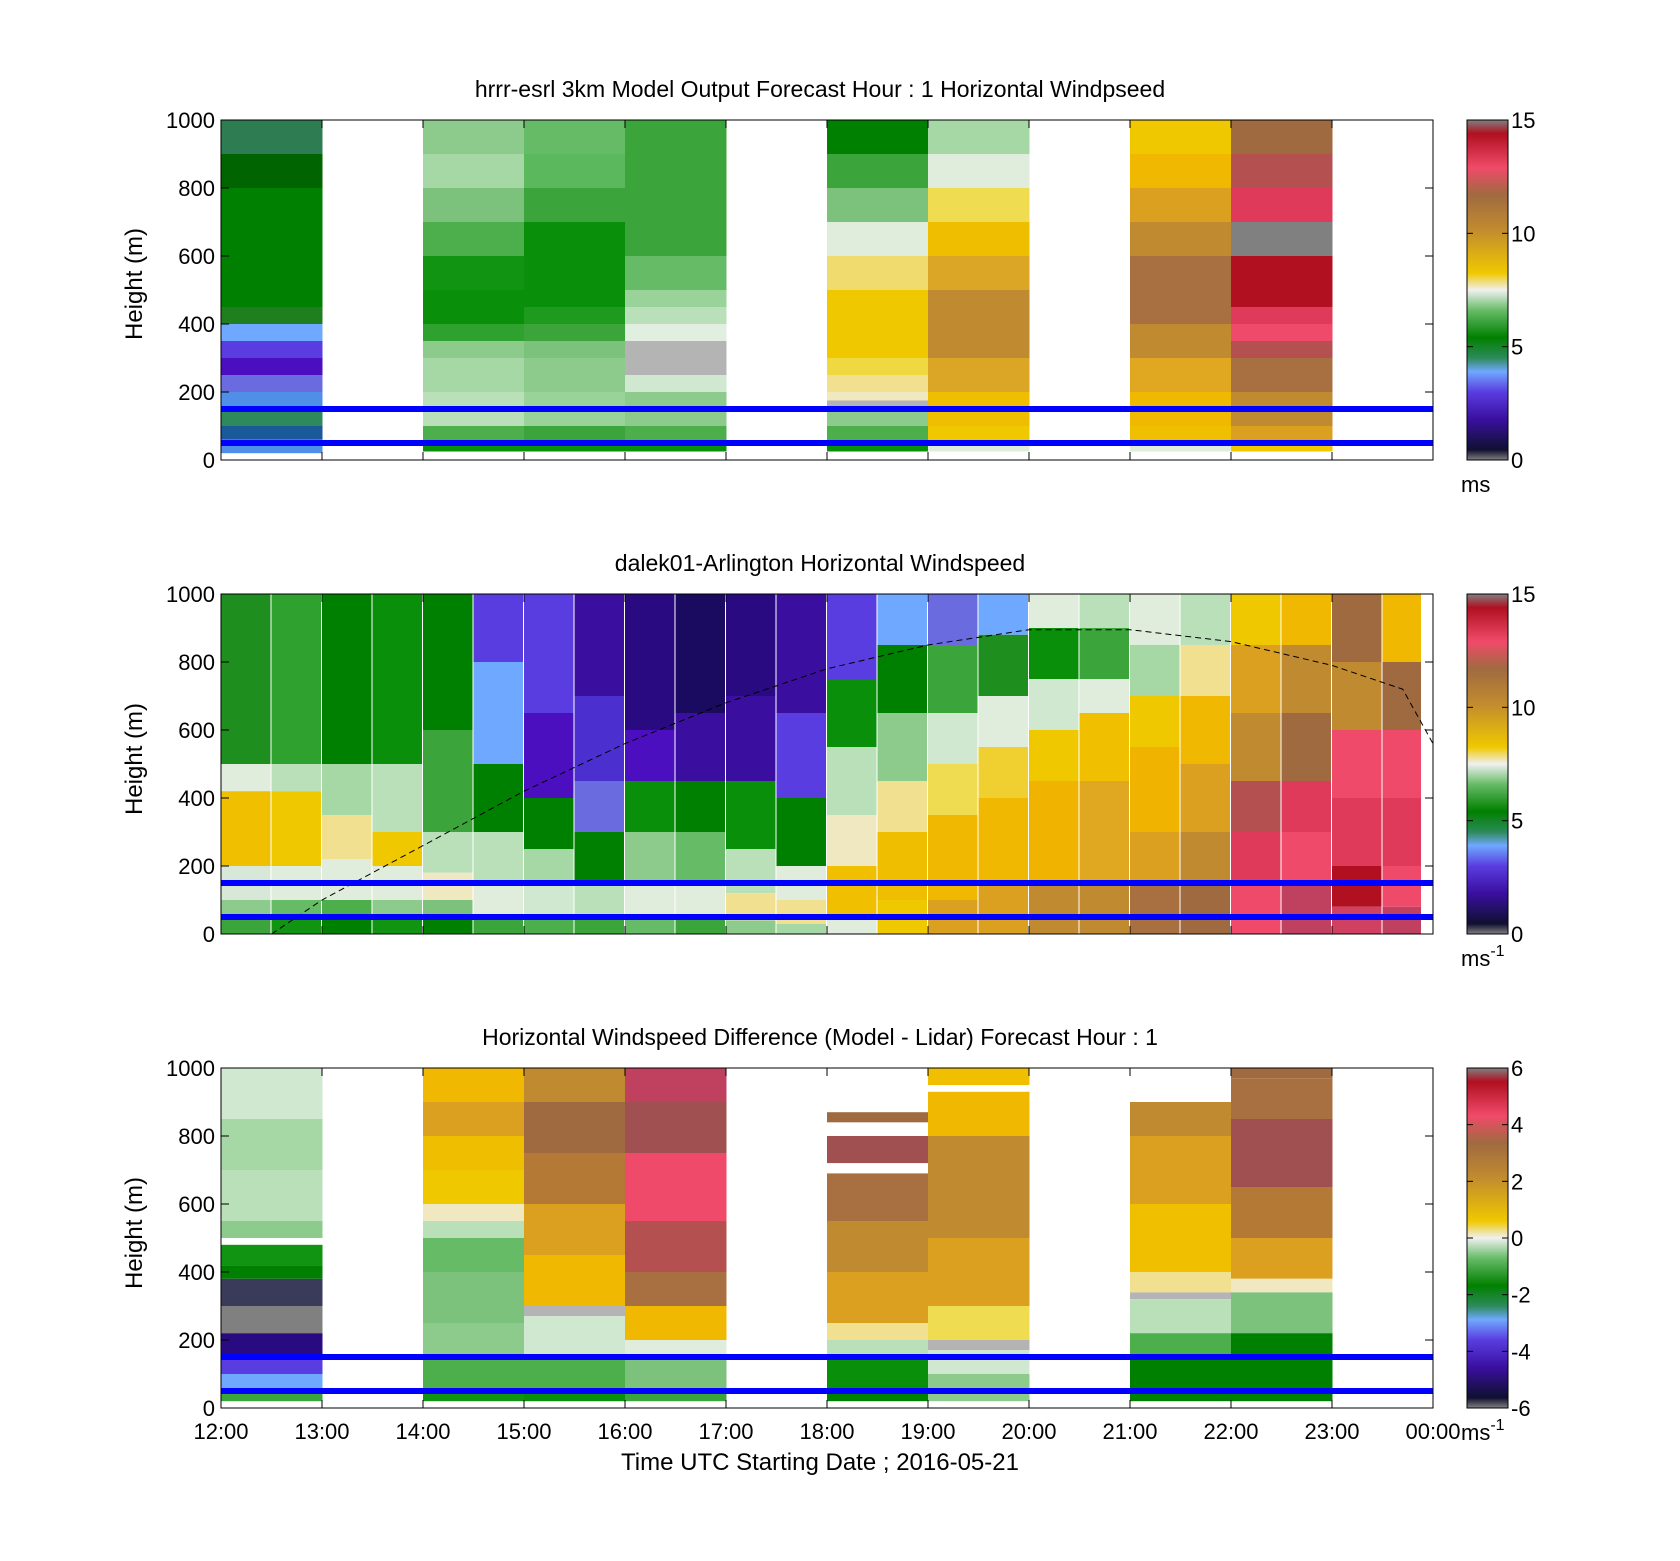 This screenshot has height=1561, width=1680. I want to click on colorbar: 0 5 10 15 ms, so click(1498, 302).